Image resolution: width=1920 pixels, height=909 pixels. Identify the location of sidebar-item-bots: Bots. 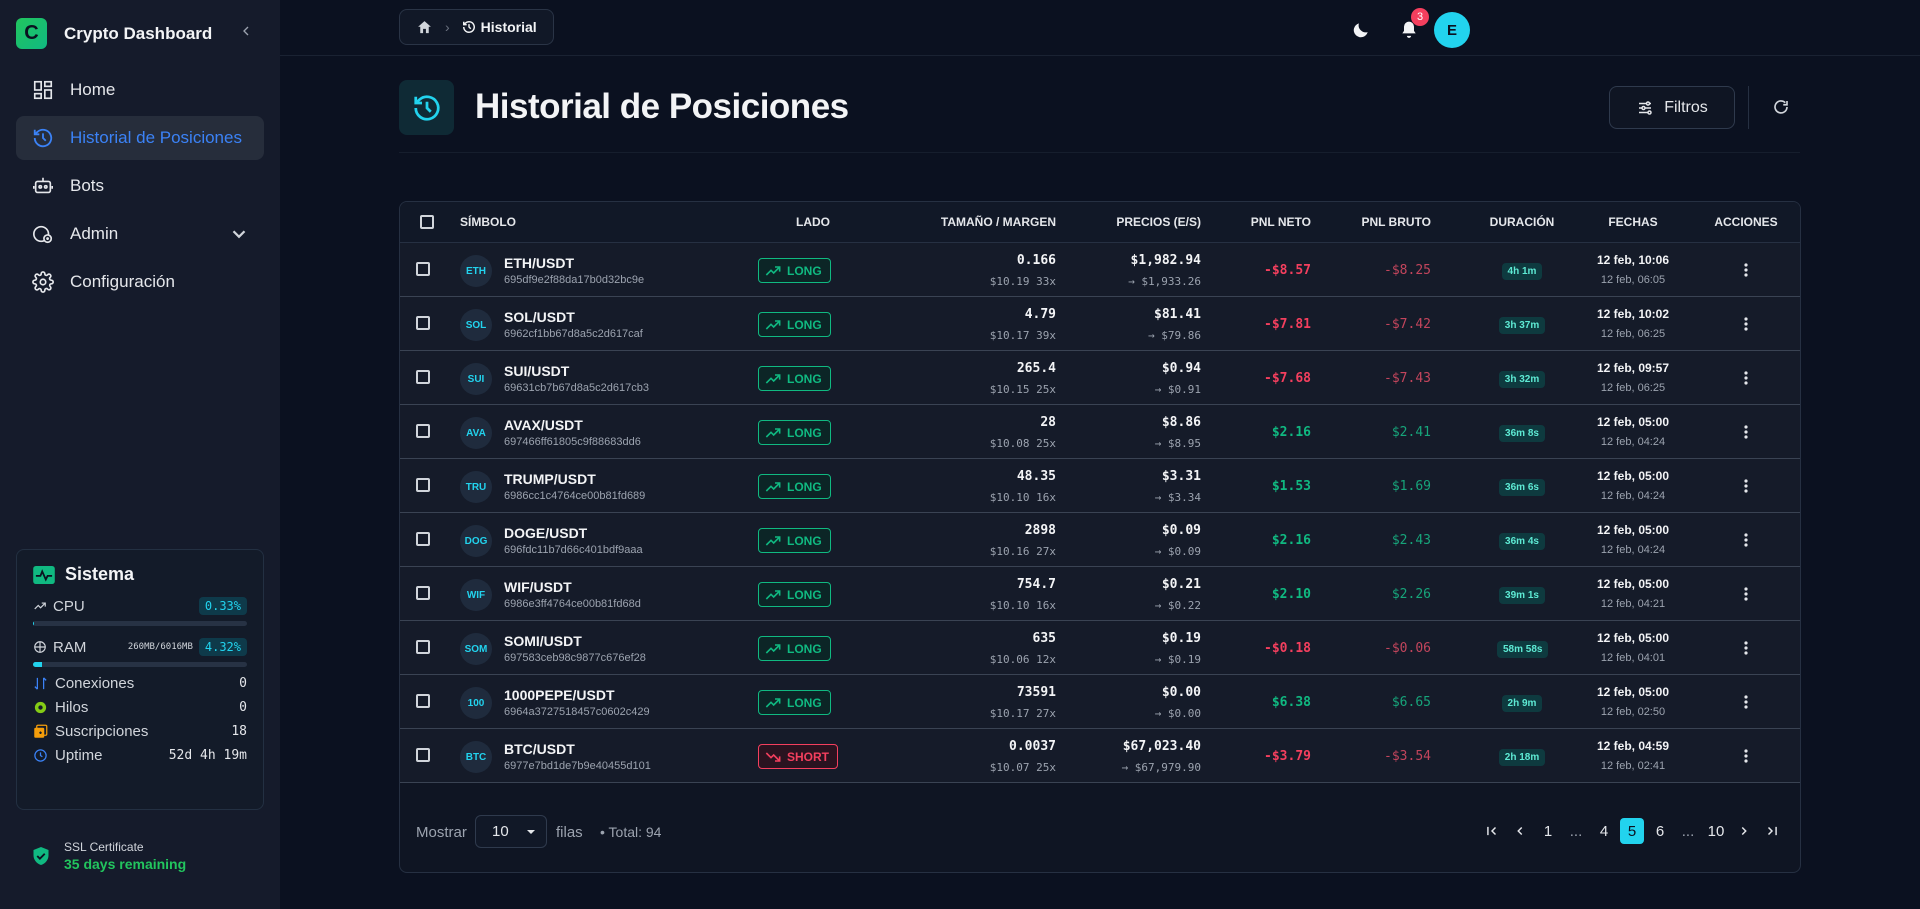
(140, 186).